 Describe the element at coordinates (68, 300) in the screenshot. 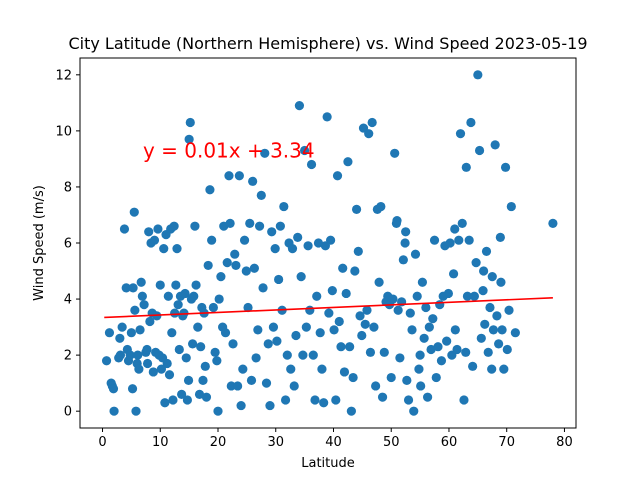

I see `y-tick-label: 4` at that location.